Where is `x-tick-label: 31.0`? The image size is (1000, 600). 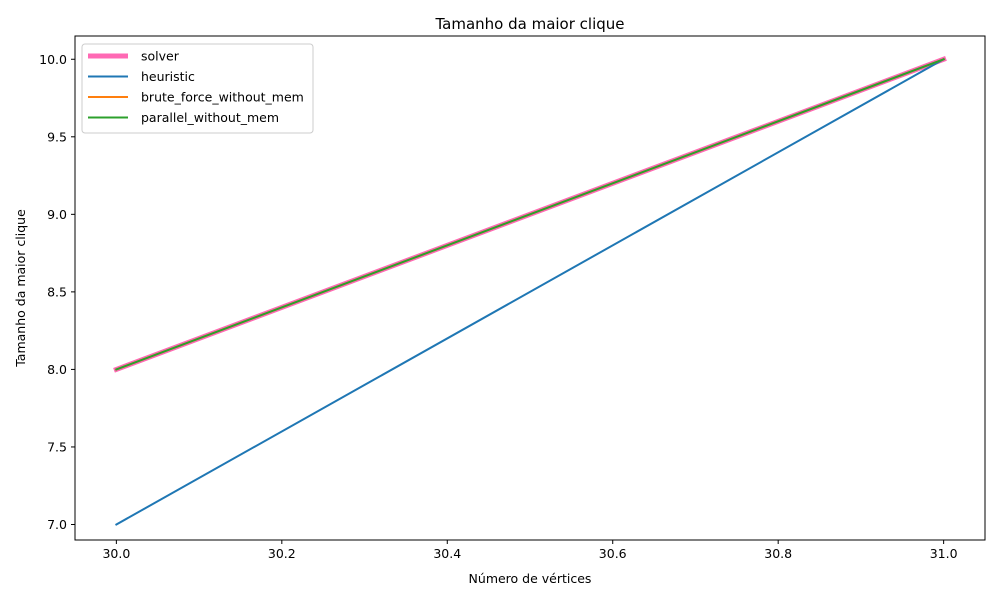 x-tick-label: 31.0 is located at coordinates (944, 553).